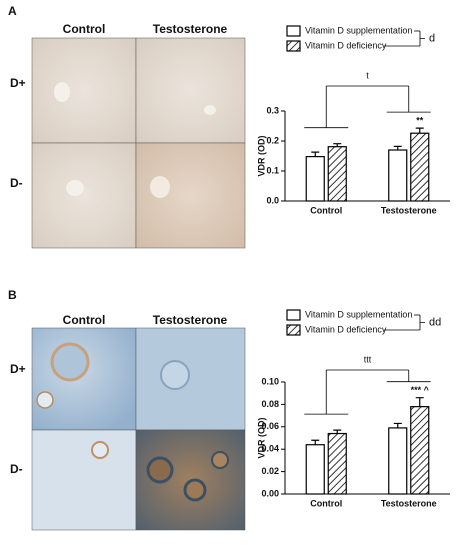 This screenshot has height=550, width=464. What do you see at coordinates (270, 449) in the screenshot?
I see `y-tick-label: 0.04` at bounding box center [270, 449].